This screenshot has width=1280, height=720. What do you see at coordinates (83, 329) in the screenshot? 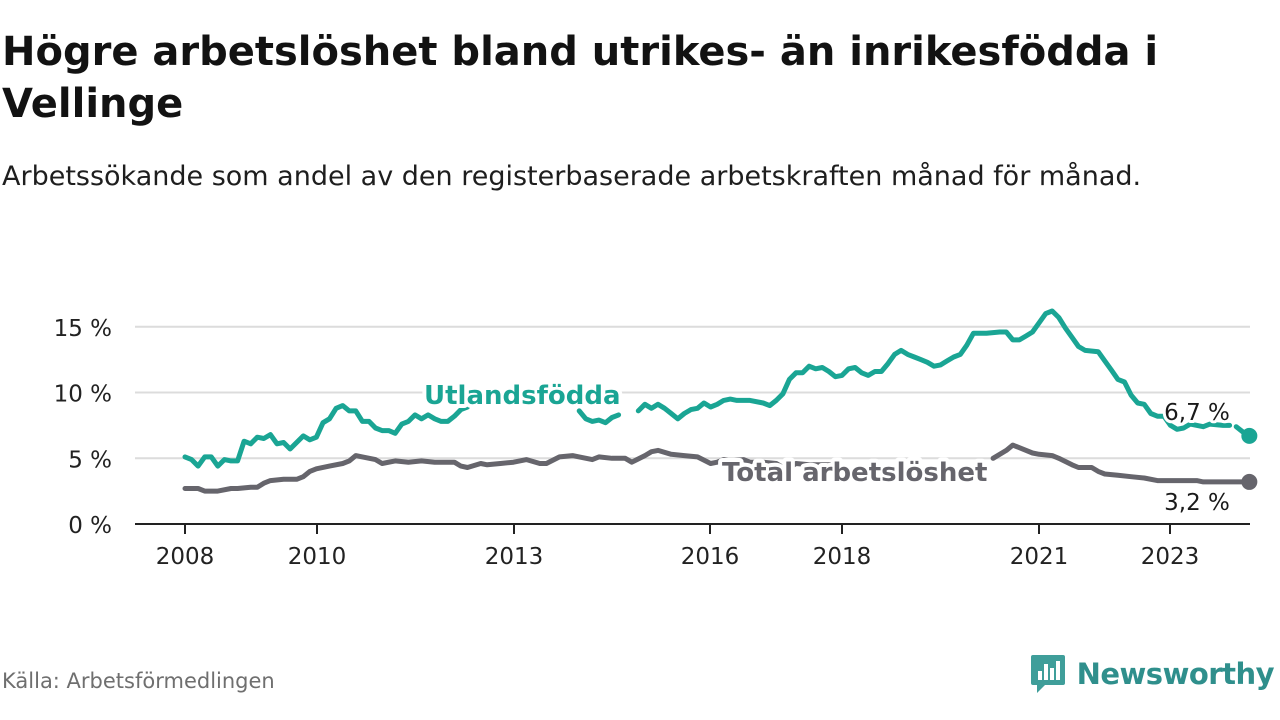
I see `y-tick-label: 15 %` at bounding box center [83, 329].